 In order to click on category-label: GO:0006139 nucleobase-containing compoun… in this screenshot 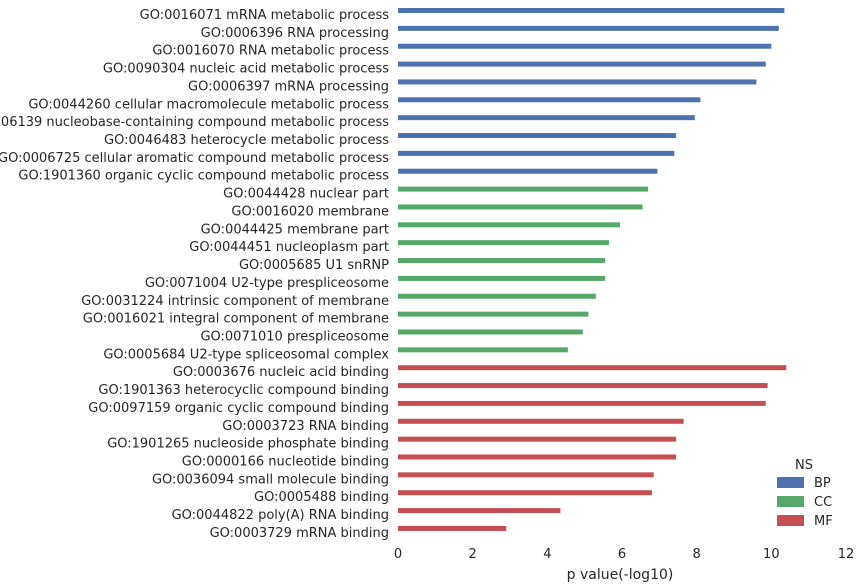, I will do `click(194, 122)`.